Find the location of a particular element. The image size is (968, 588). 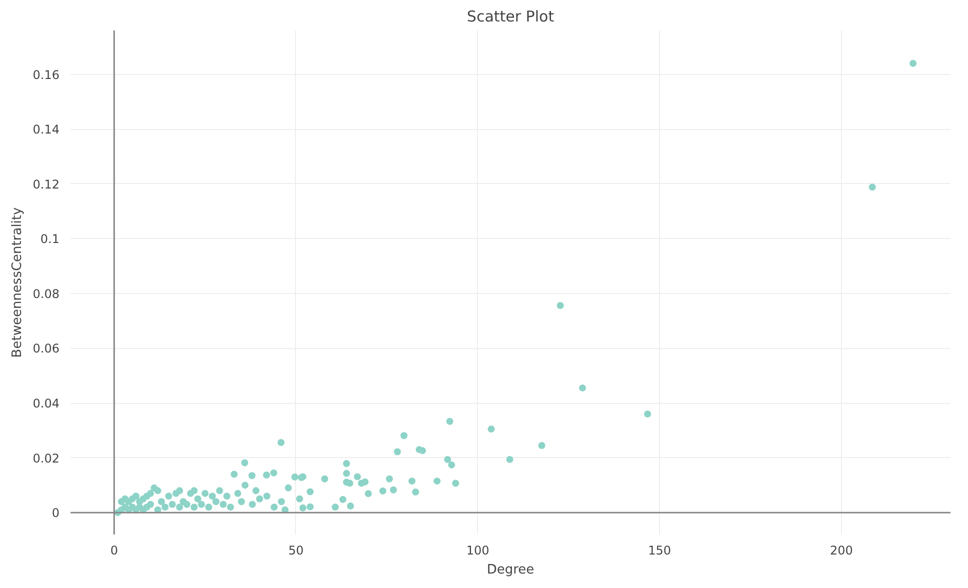

y-tick-label: 0.04 is located at coordinates (46, 403).